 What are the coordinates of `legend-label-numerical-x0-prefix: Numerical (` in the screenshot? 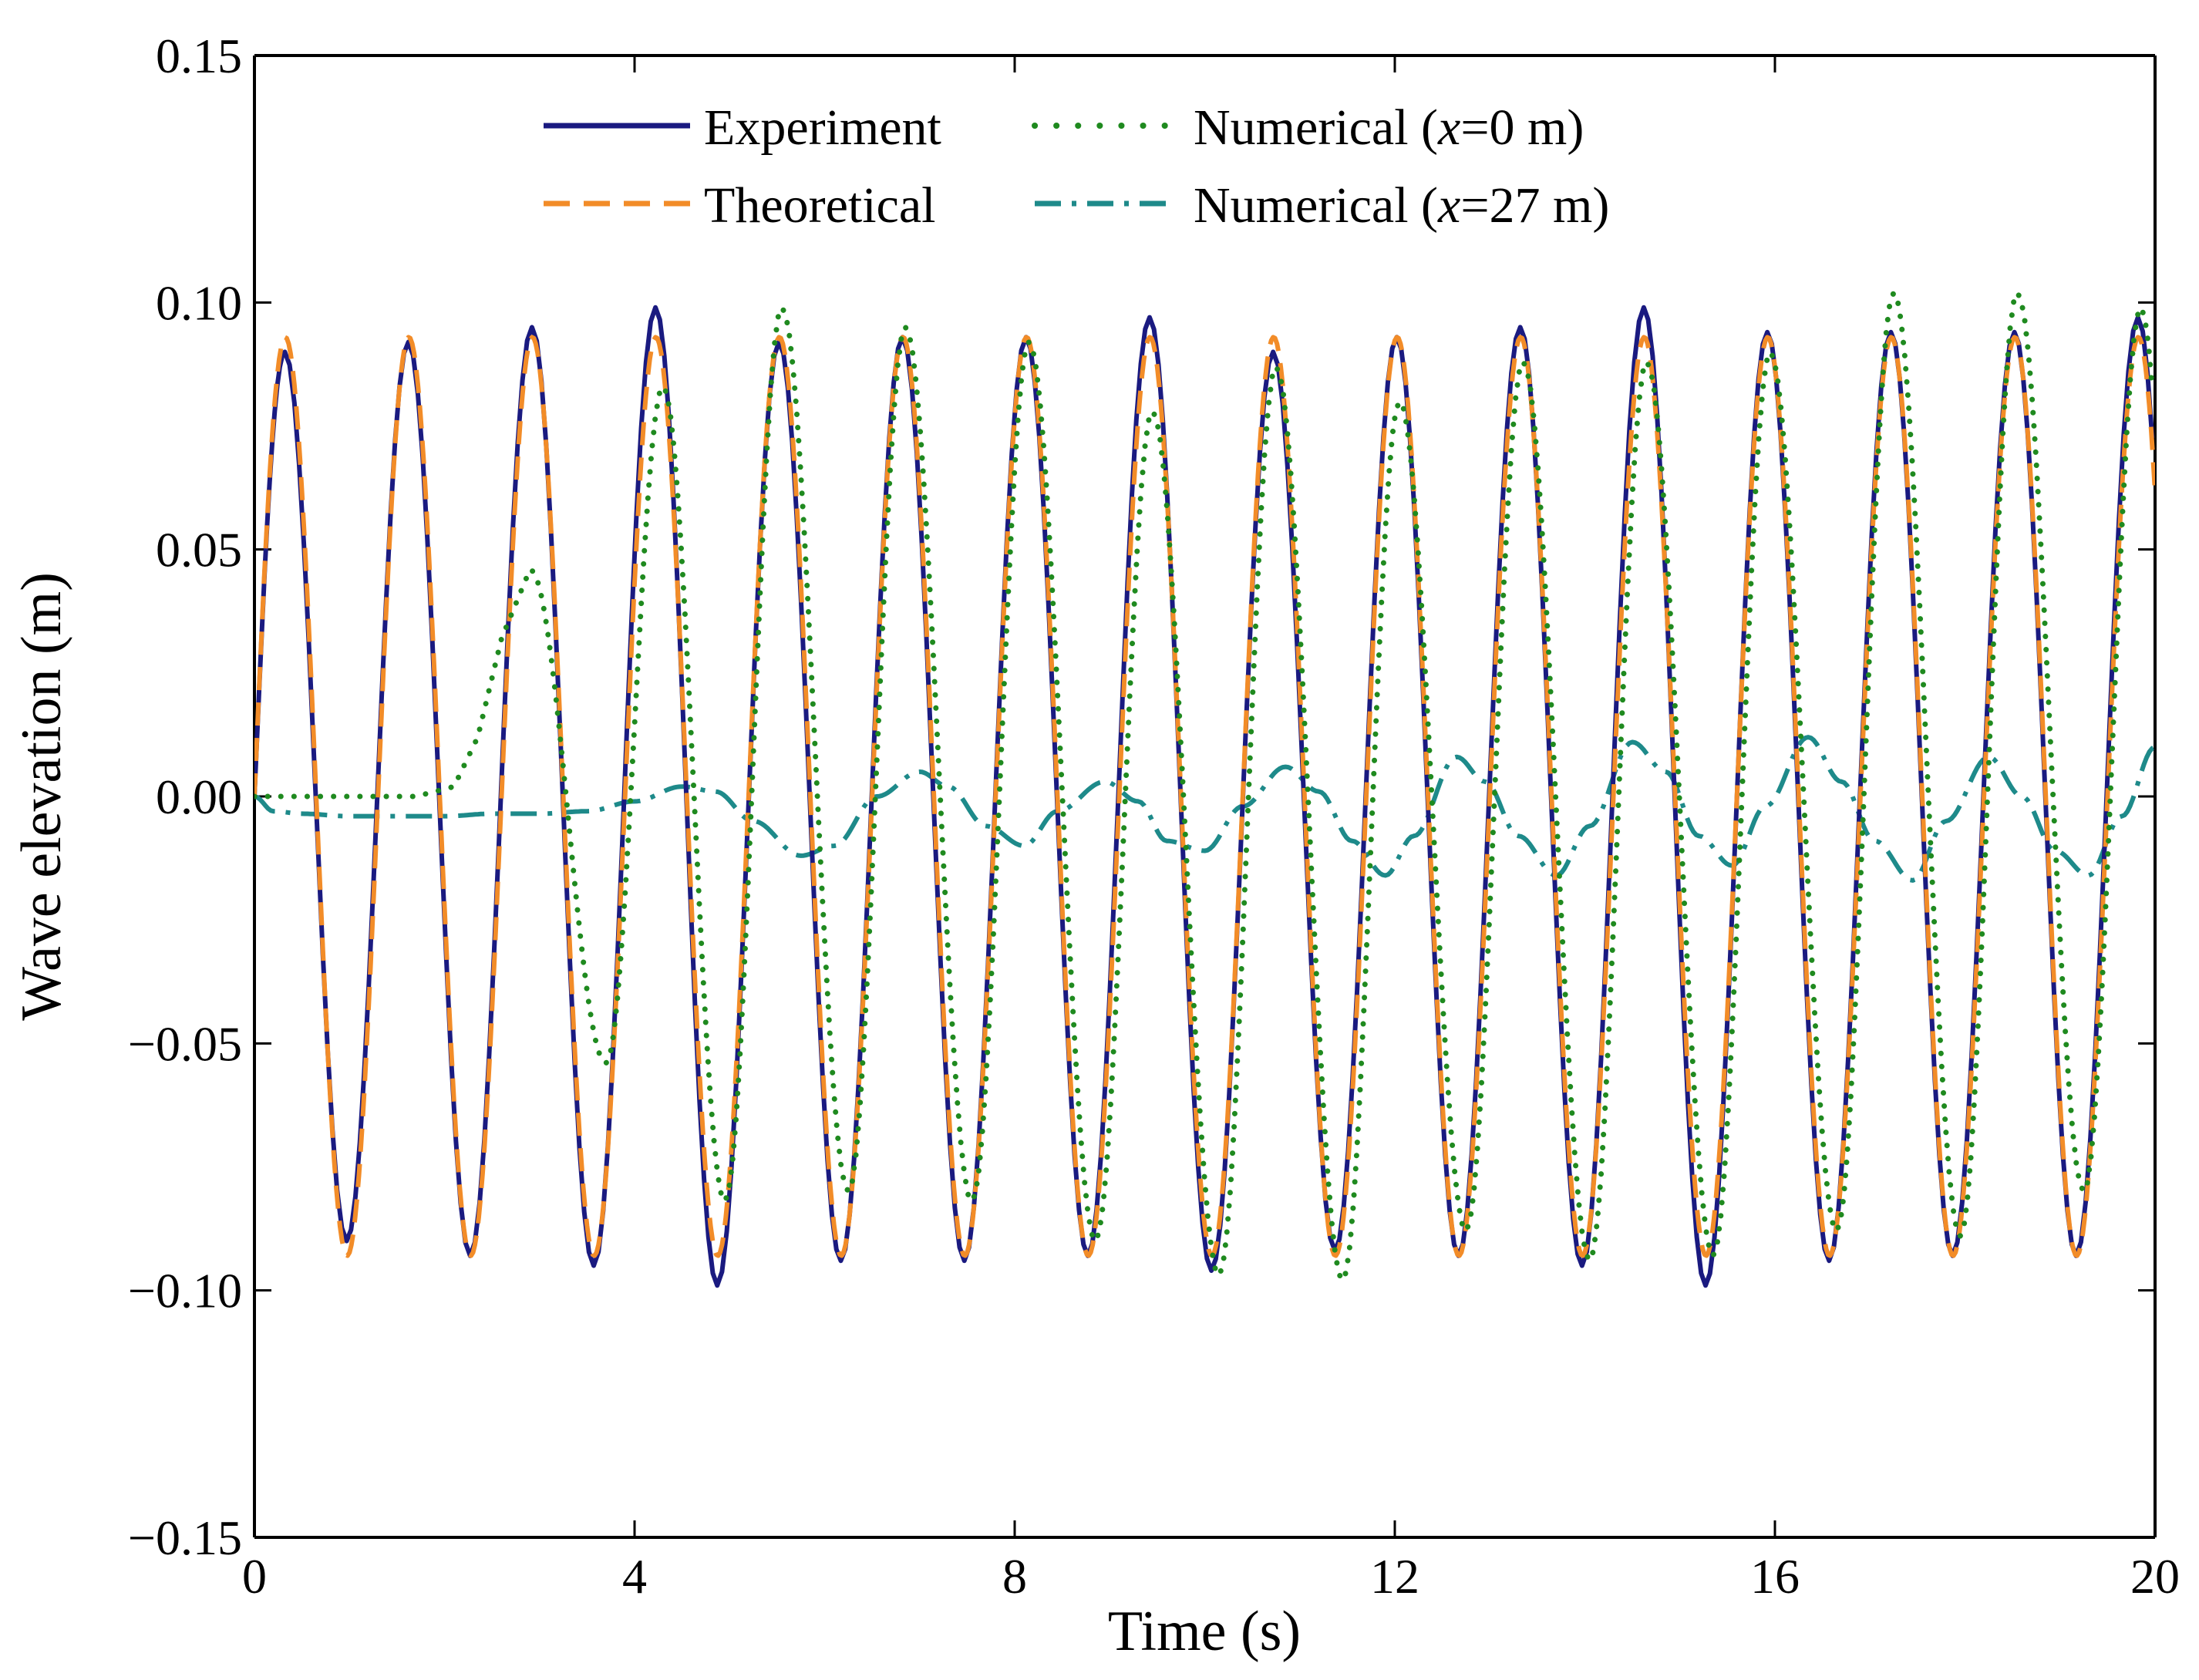 It's located at (1316, 127).